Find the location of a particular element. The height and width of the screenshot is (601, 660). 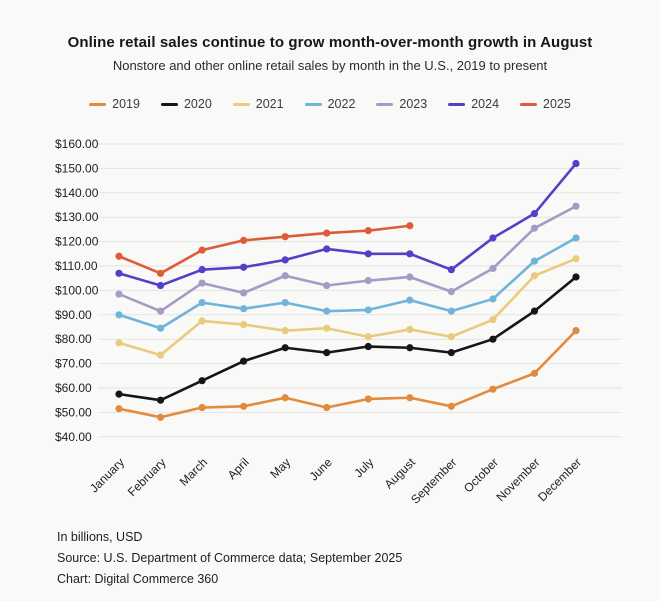

data-point-2022-november is located at coordinates (534, 261).